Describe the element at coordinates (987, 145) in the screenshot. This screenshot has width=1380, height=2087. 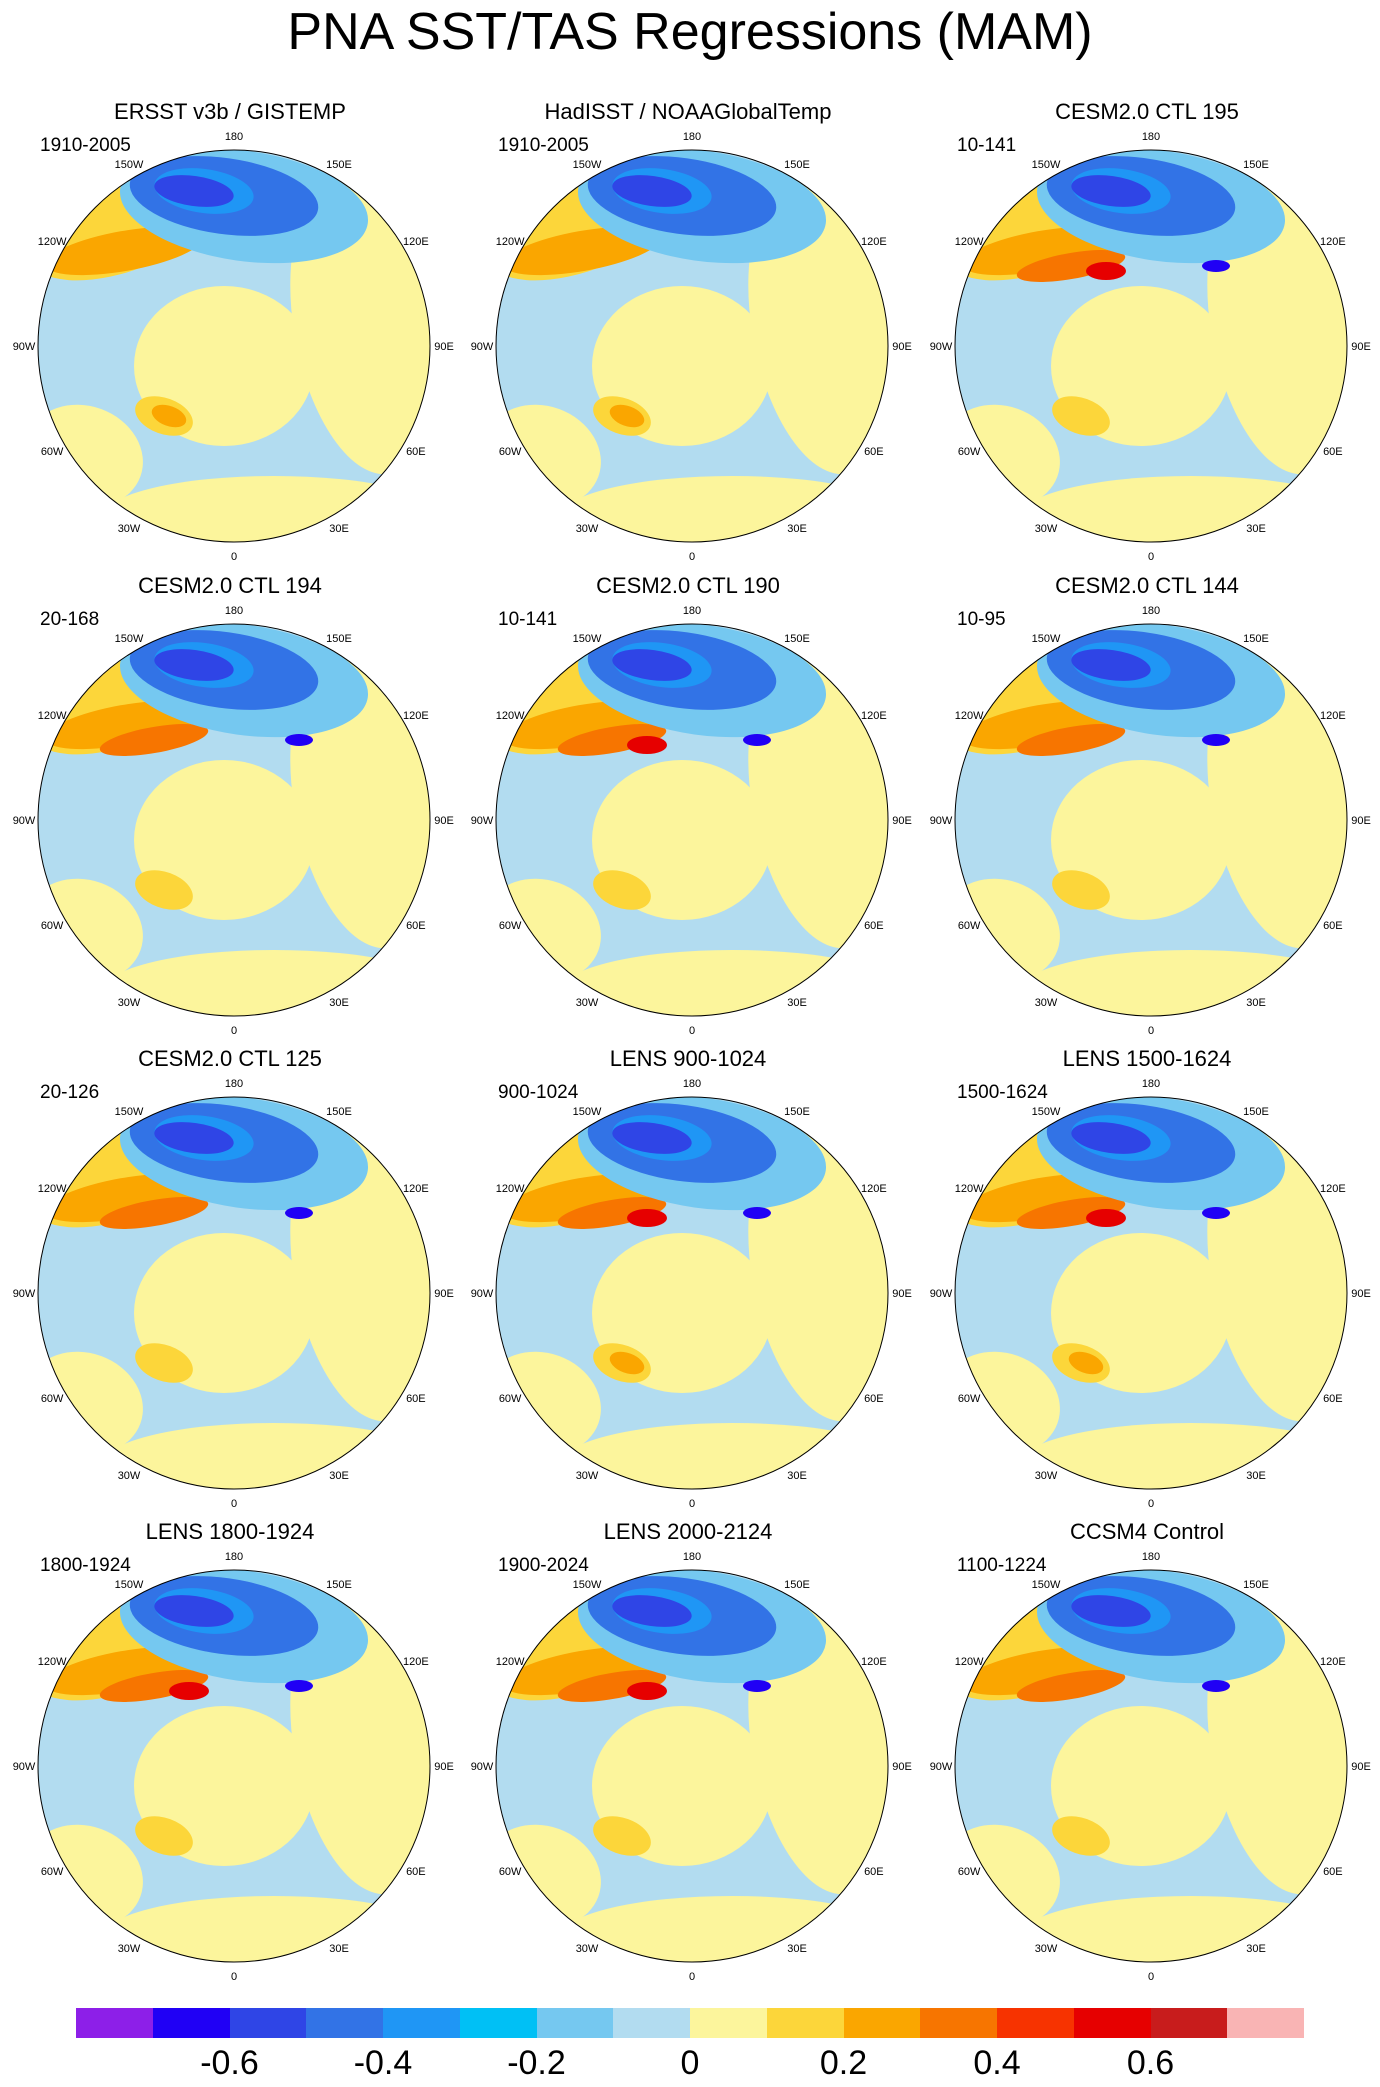
I see `panel-period: 10-141` at that location.